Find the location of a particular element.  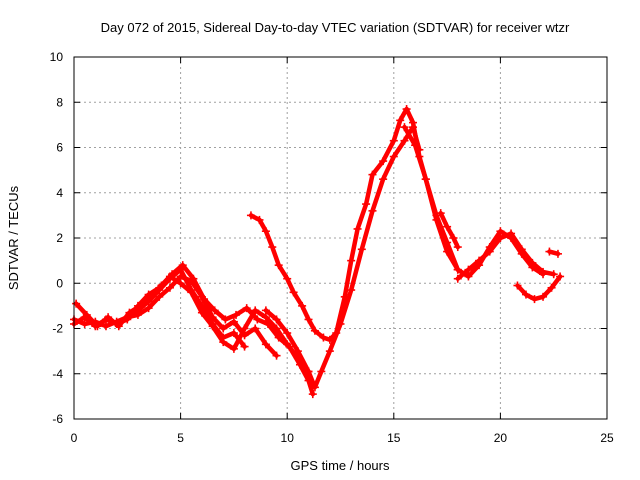

x-tick-label: 25 is located at coordinates (607, 438).